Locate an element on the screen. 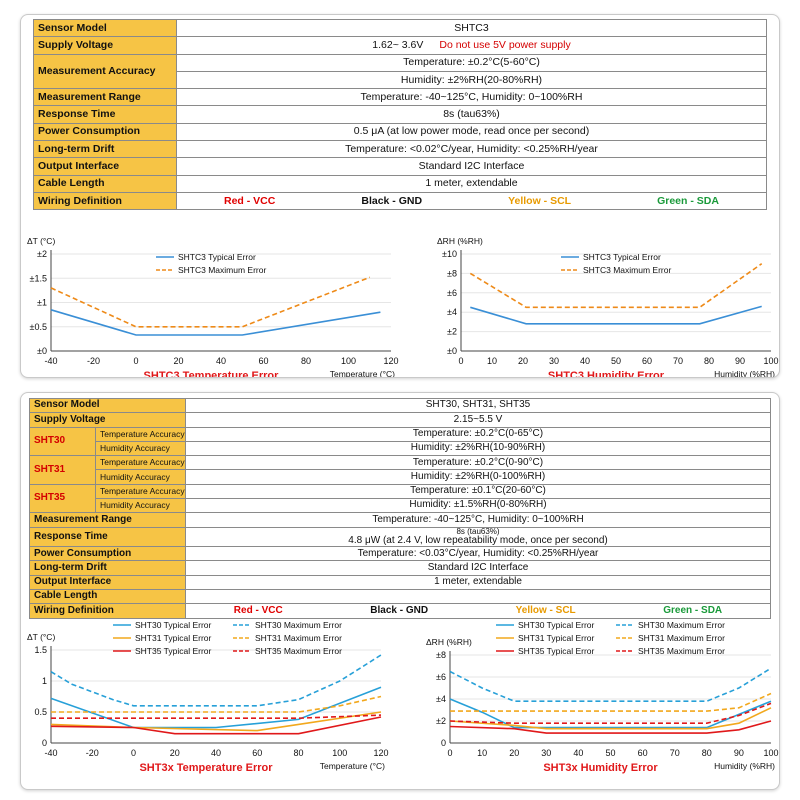  chart-caption: SHTC3 Temperature Error is located at coordinates (212, 374).